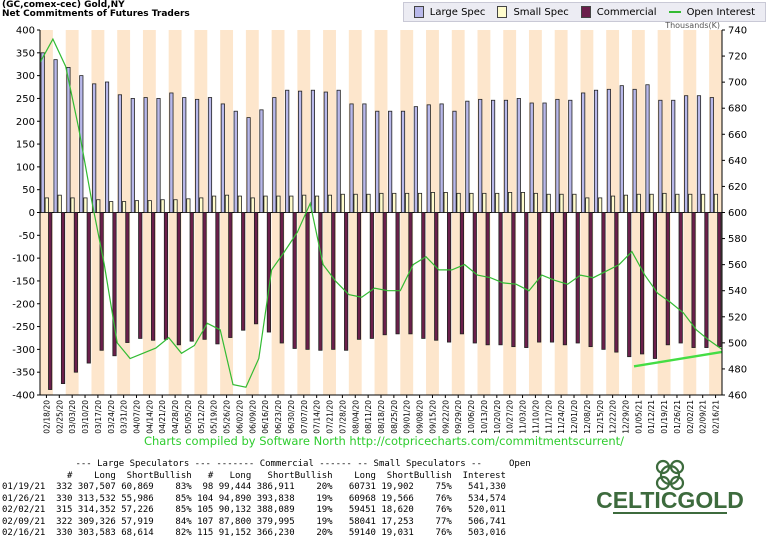  What do you see at coordinates (23, 327) in the screenshot?
I see `left-tick-label: -250` at bounding box center [23, 327].